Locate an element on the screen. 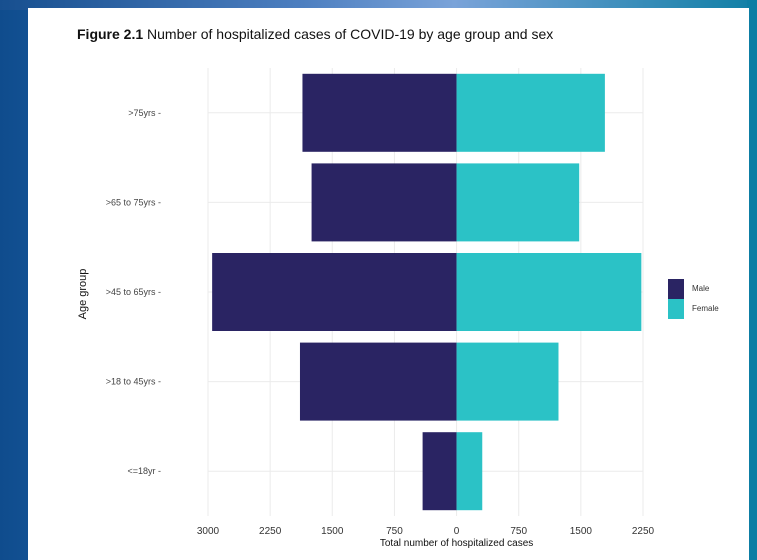  legend-swatch-male is located at coordinates (676, 289).